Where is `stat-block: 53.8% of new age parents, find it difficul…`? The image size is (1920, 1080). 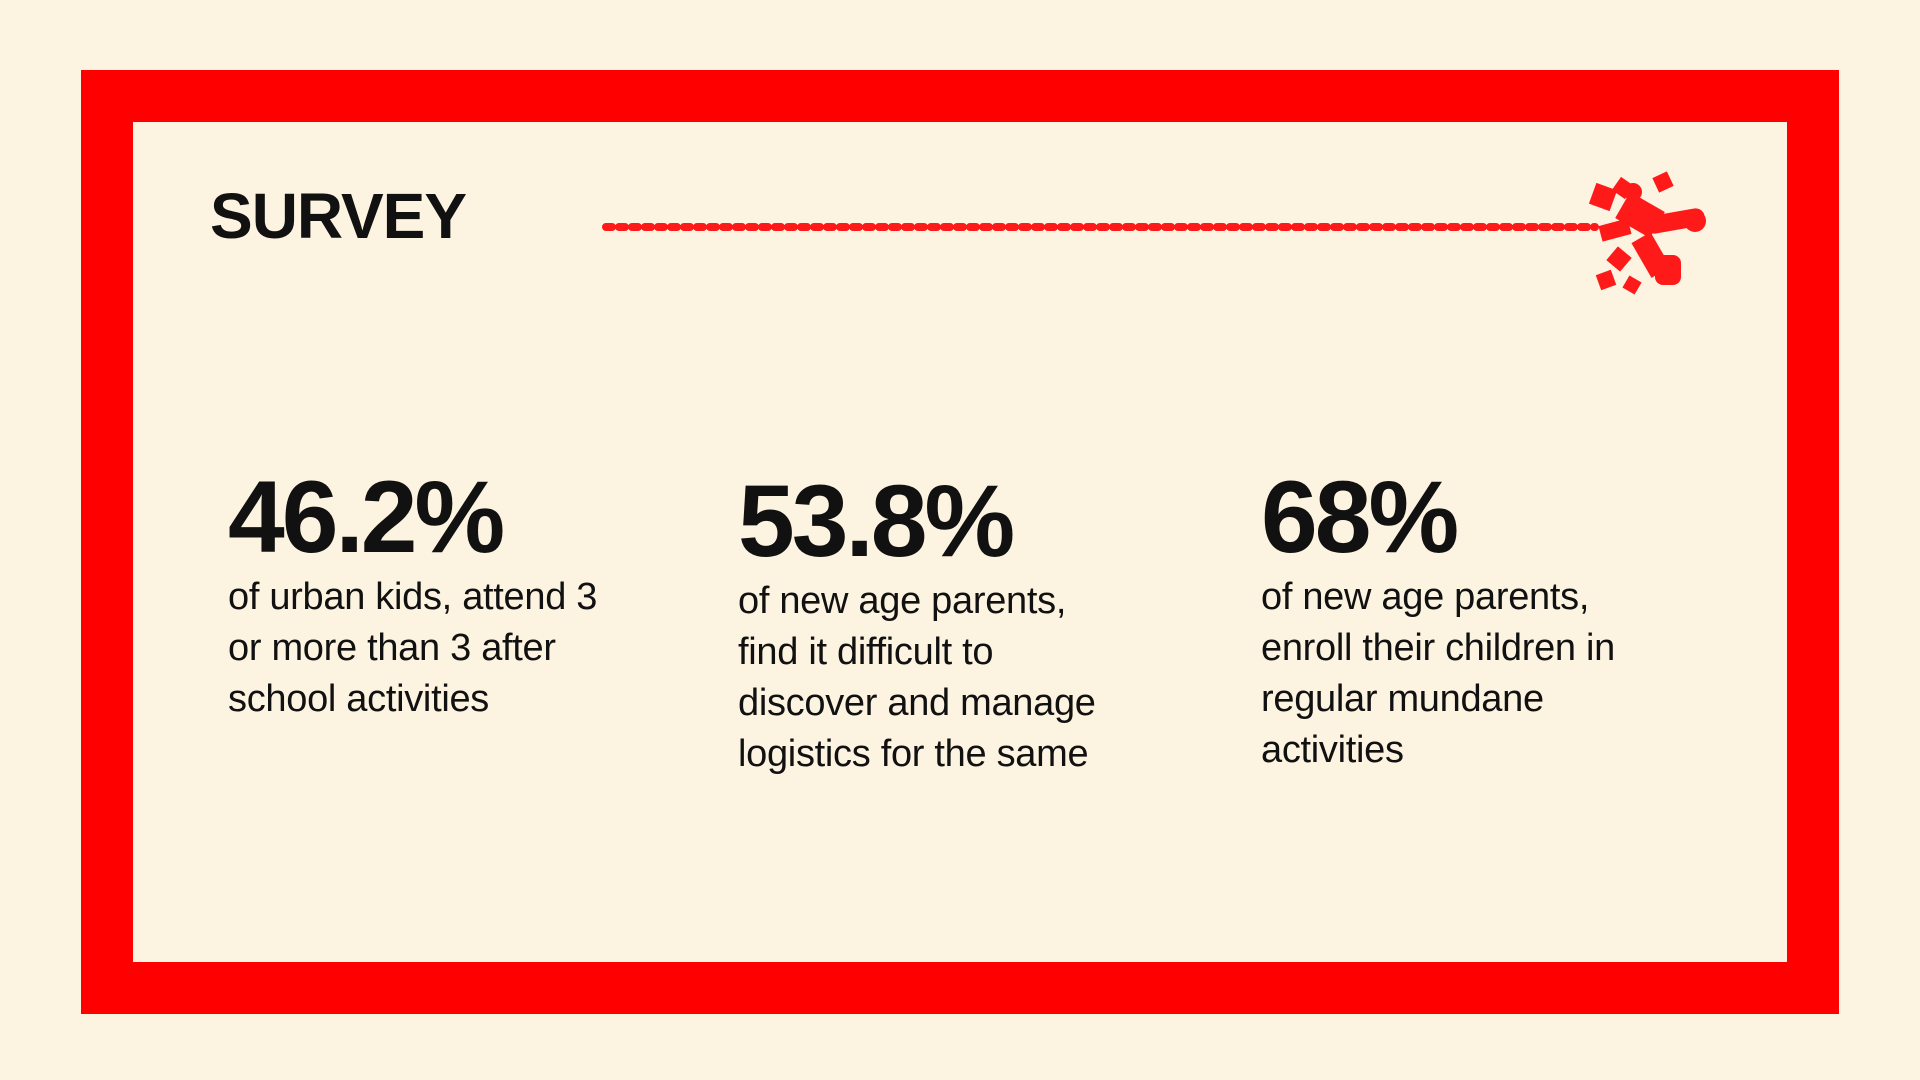 stat-block: 53.8% of new age parents, find it difficul… is located at coordinates (917, 623).